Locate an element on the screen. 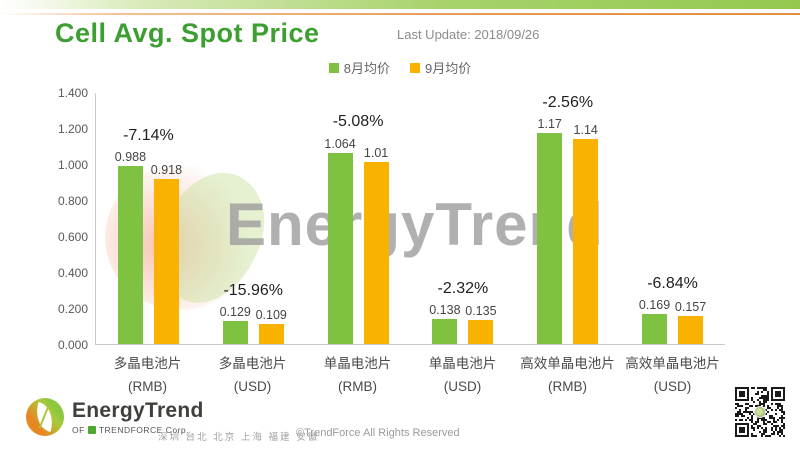 This screenshot has height=449, width=800. bar-value-label: 0.169 is located at coordinates (654, 304).